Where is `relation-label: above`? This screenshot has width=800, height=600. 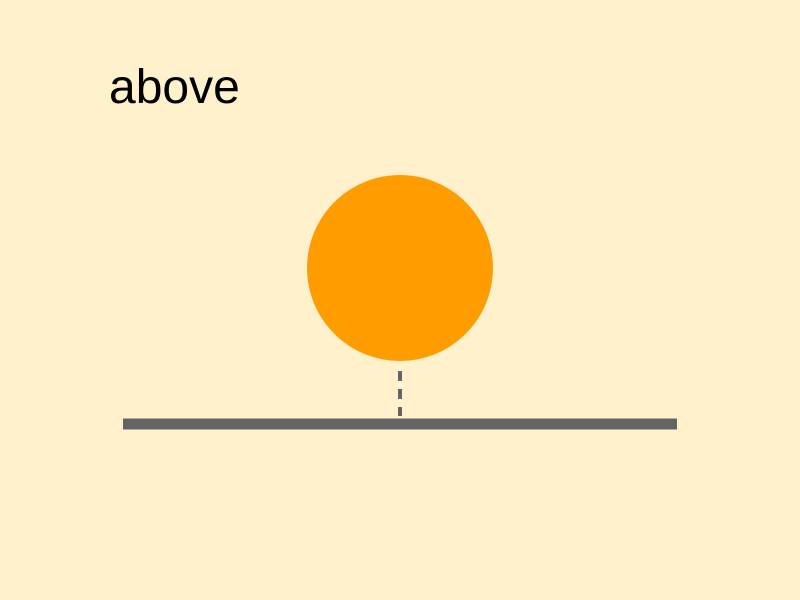 relation-label: above is located at coordinates (174, 87).